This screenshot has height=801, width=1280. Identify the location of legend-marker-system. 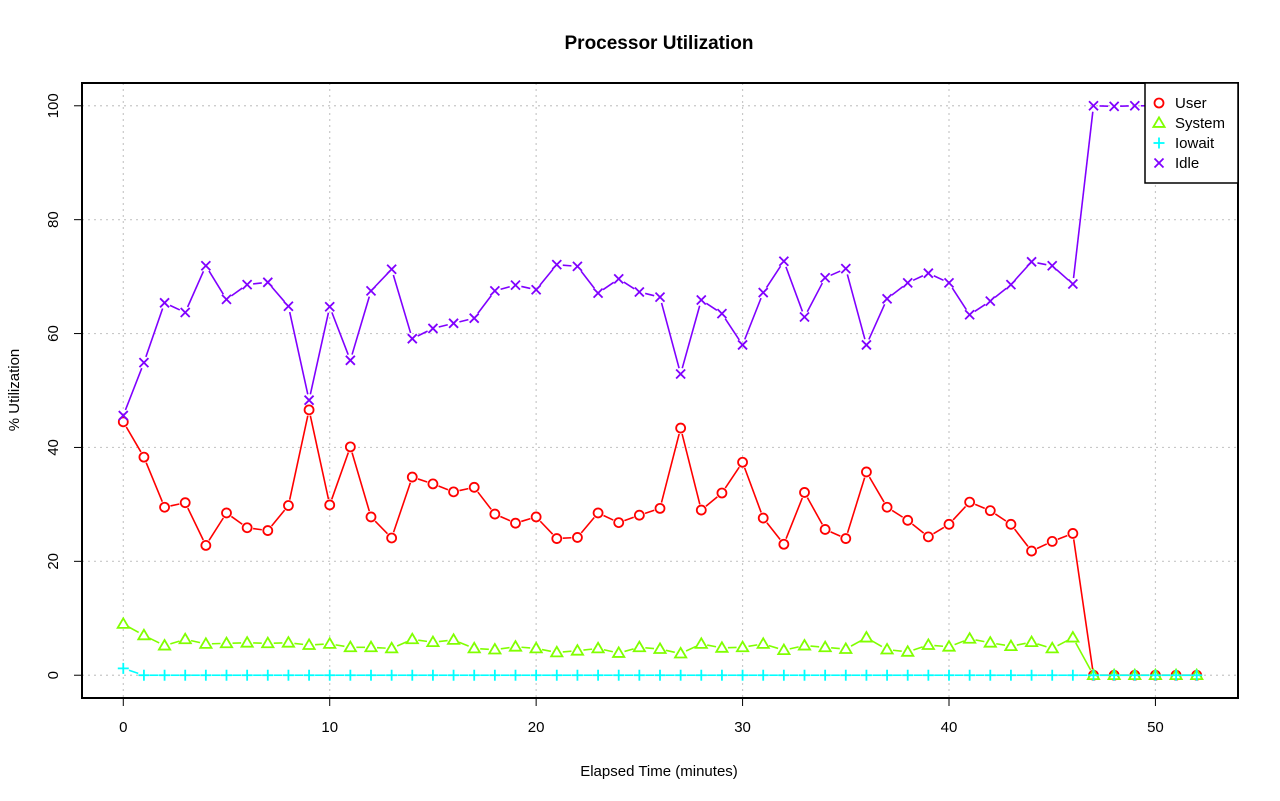
(1159, 121).